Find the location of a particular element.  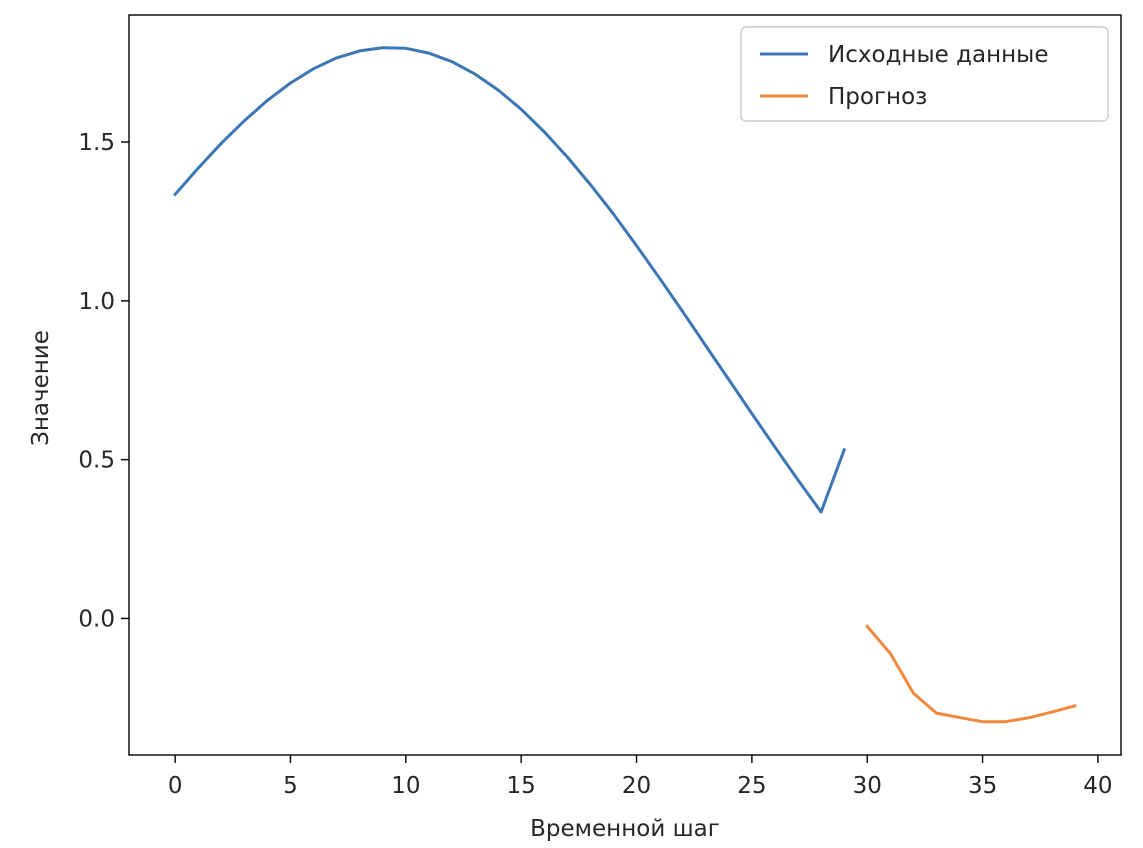

x-tick-label: 35 is located at coordinates (982, 786).